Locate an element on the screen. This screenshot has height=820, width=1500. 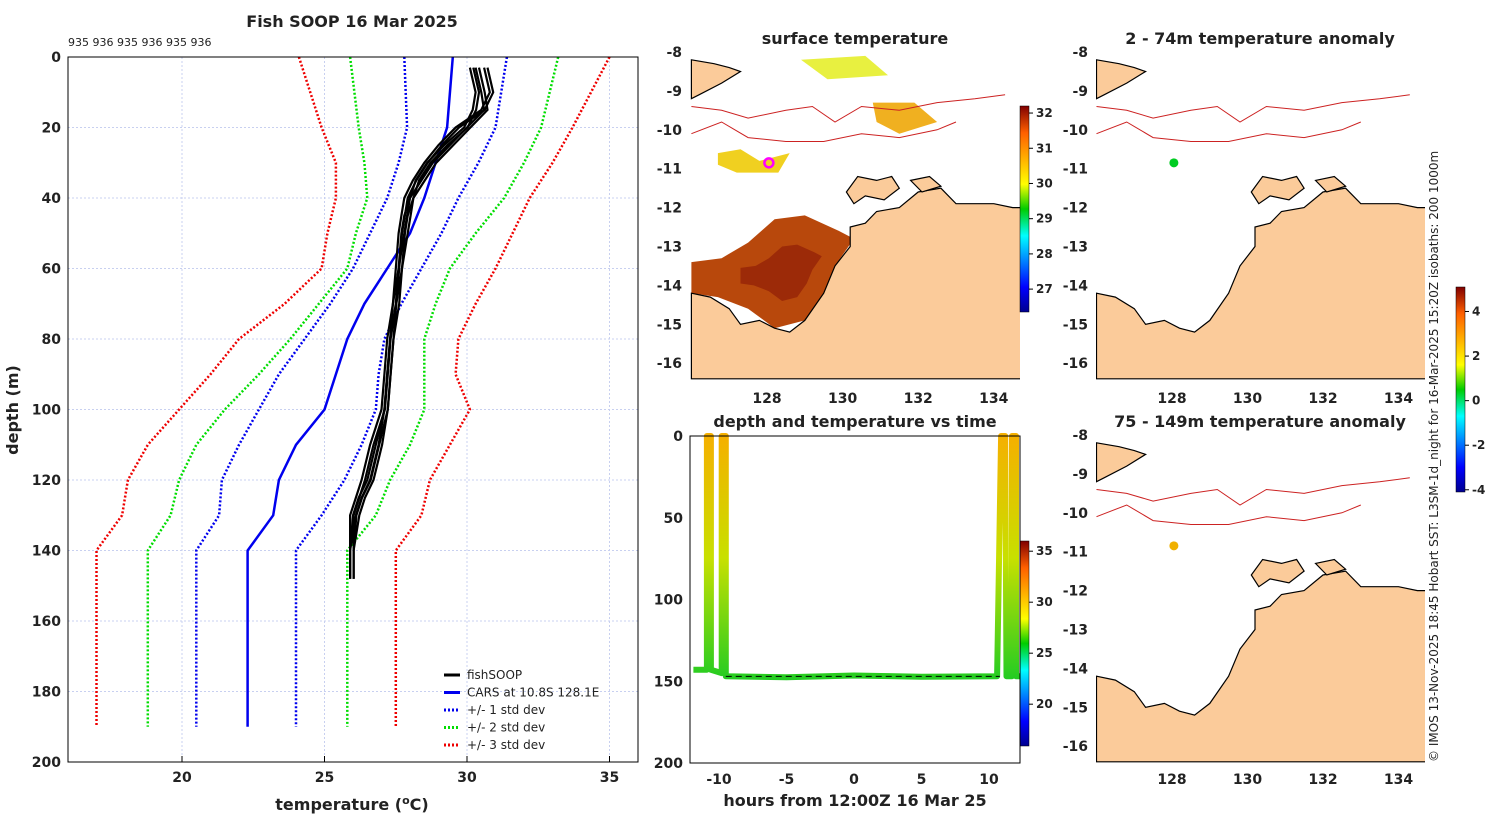
legend-entry: +/- 3 std dev is located at coordinates (506, 745).